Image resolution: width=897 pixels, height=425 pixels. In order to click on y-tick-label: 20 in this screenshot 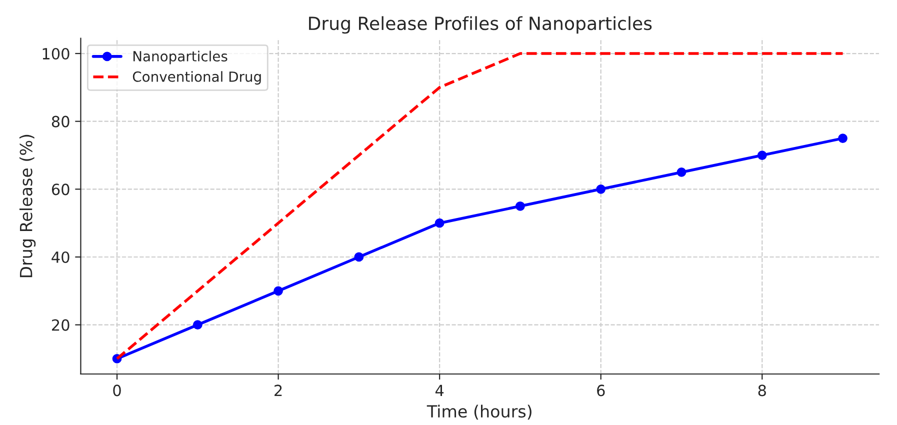, I will do `click(61, 325)`.